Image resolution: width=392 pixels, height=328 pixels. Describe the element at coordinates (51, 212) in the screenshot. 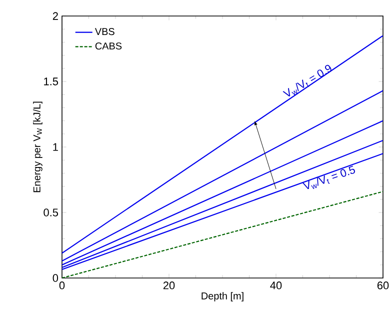

I see `y-tick-label: 0.5` at that location.